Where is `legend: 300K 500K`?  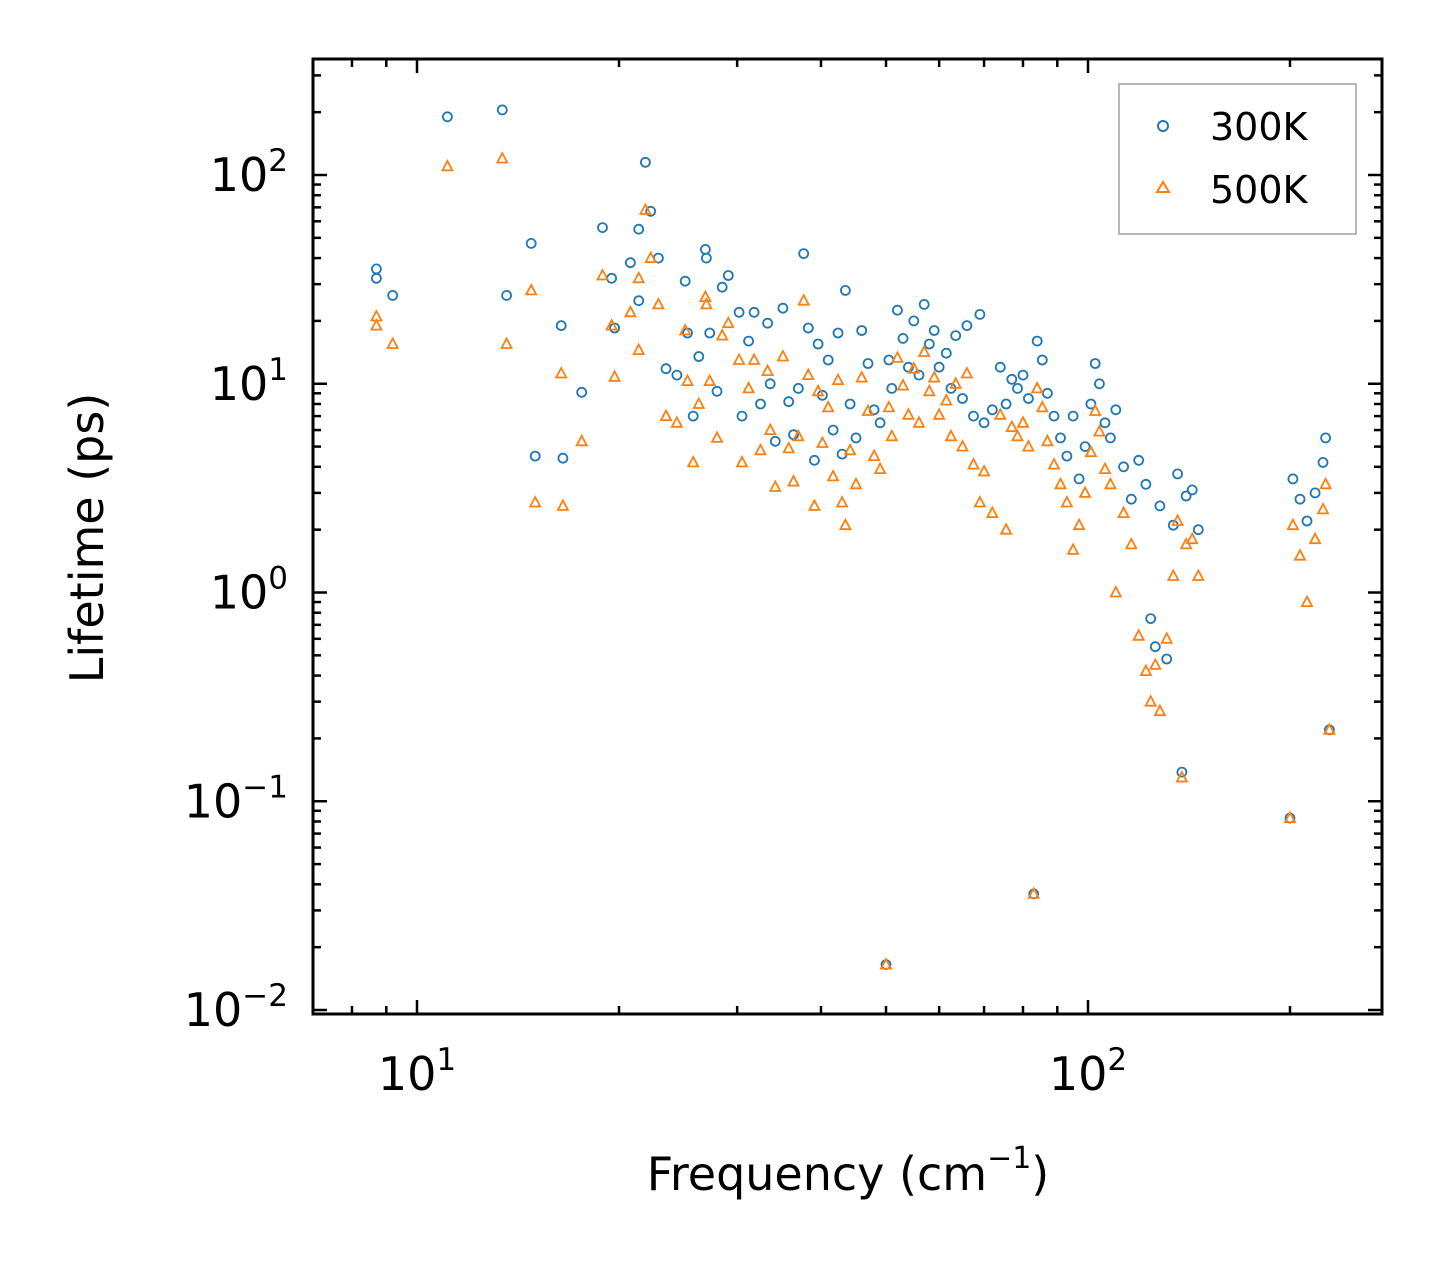 legend: 300K 500K is located at coordinates (1237, 159).